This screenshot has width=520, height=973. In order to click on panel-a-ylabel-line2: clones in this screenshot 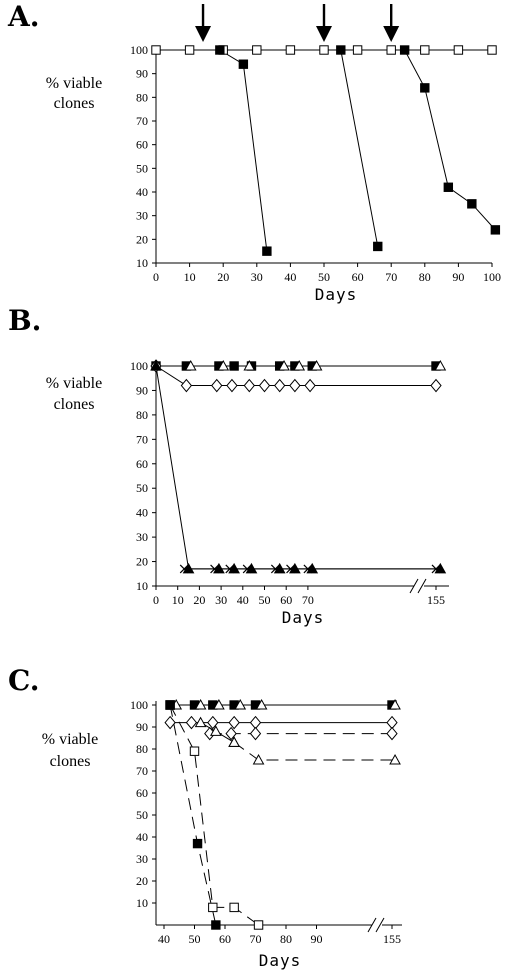, I will do `click(74, 103)`.